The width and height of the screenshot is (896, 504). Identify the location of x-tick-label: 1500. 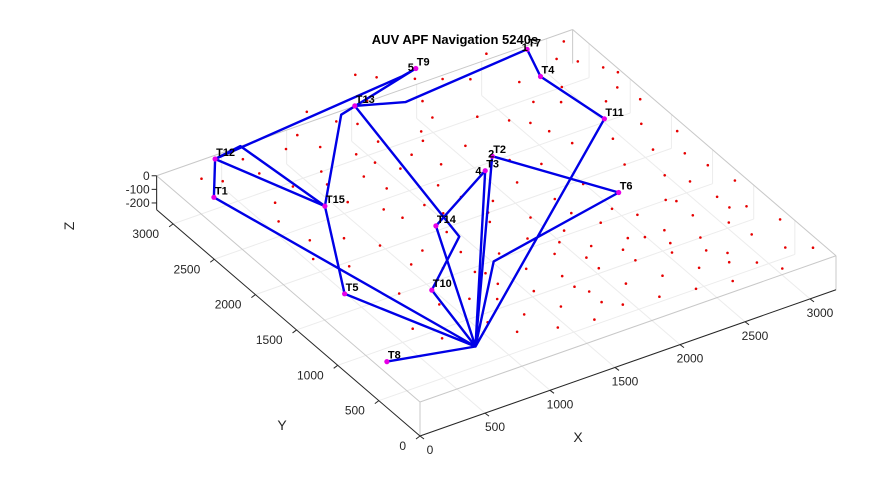
(625, 381).